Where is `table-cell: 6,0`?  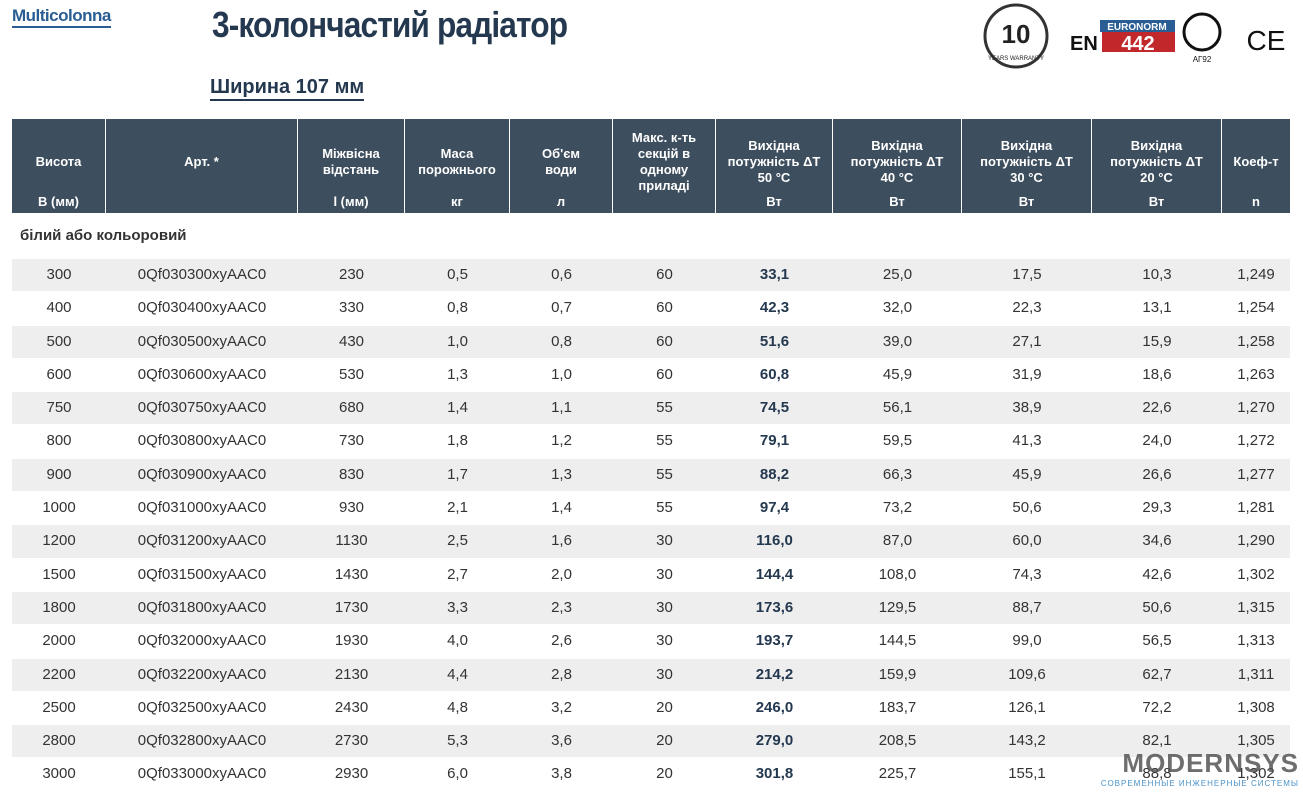
table-cell: 6,0 is located at coordinates (457, 774).